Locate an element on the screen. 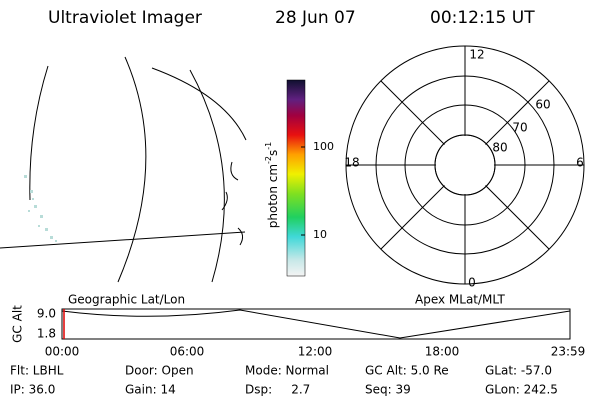 The height and width of the screenshot is (400, 600). info-field: IP: 36.0 is located at coordinates (32, 390).